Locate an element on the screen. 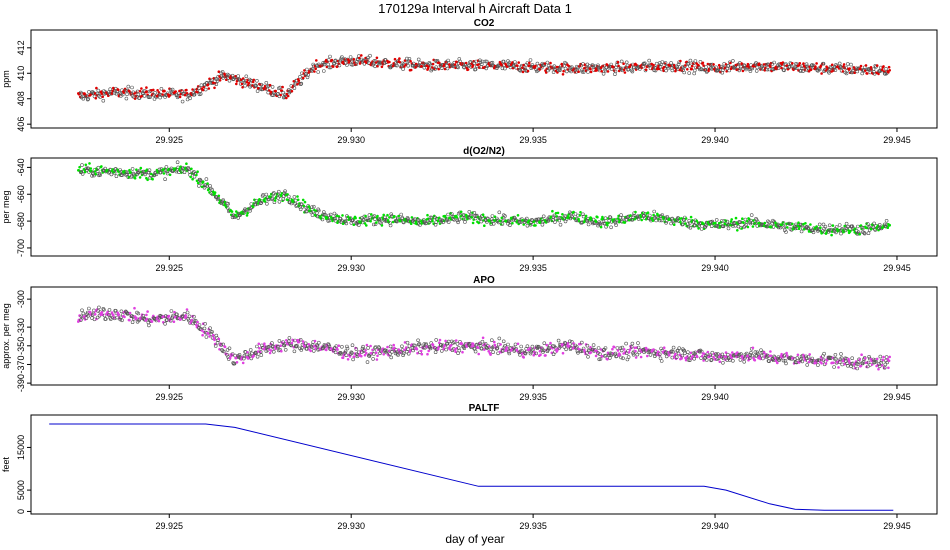  y-tick-label: -390 is located at coordinates (21, 383).